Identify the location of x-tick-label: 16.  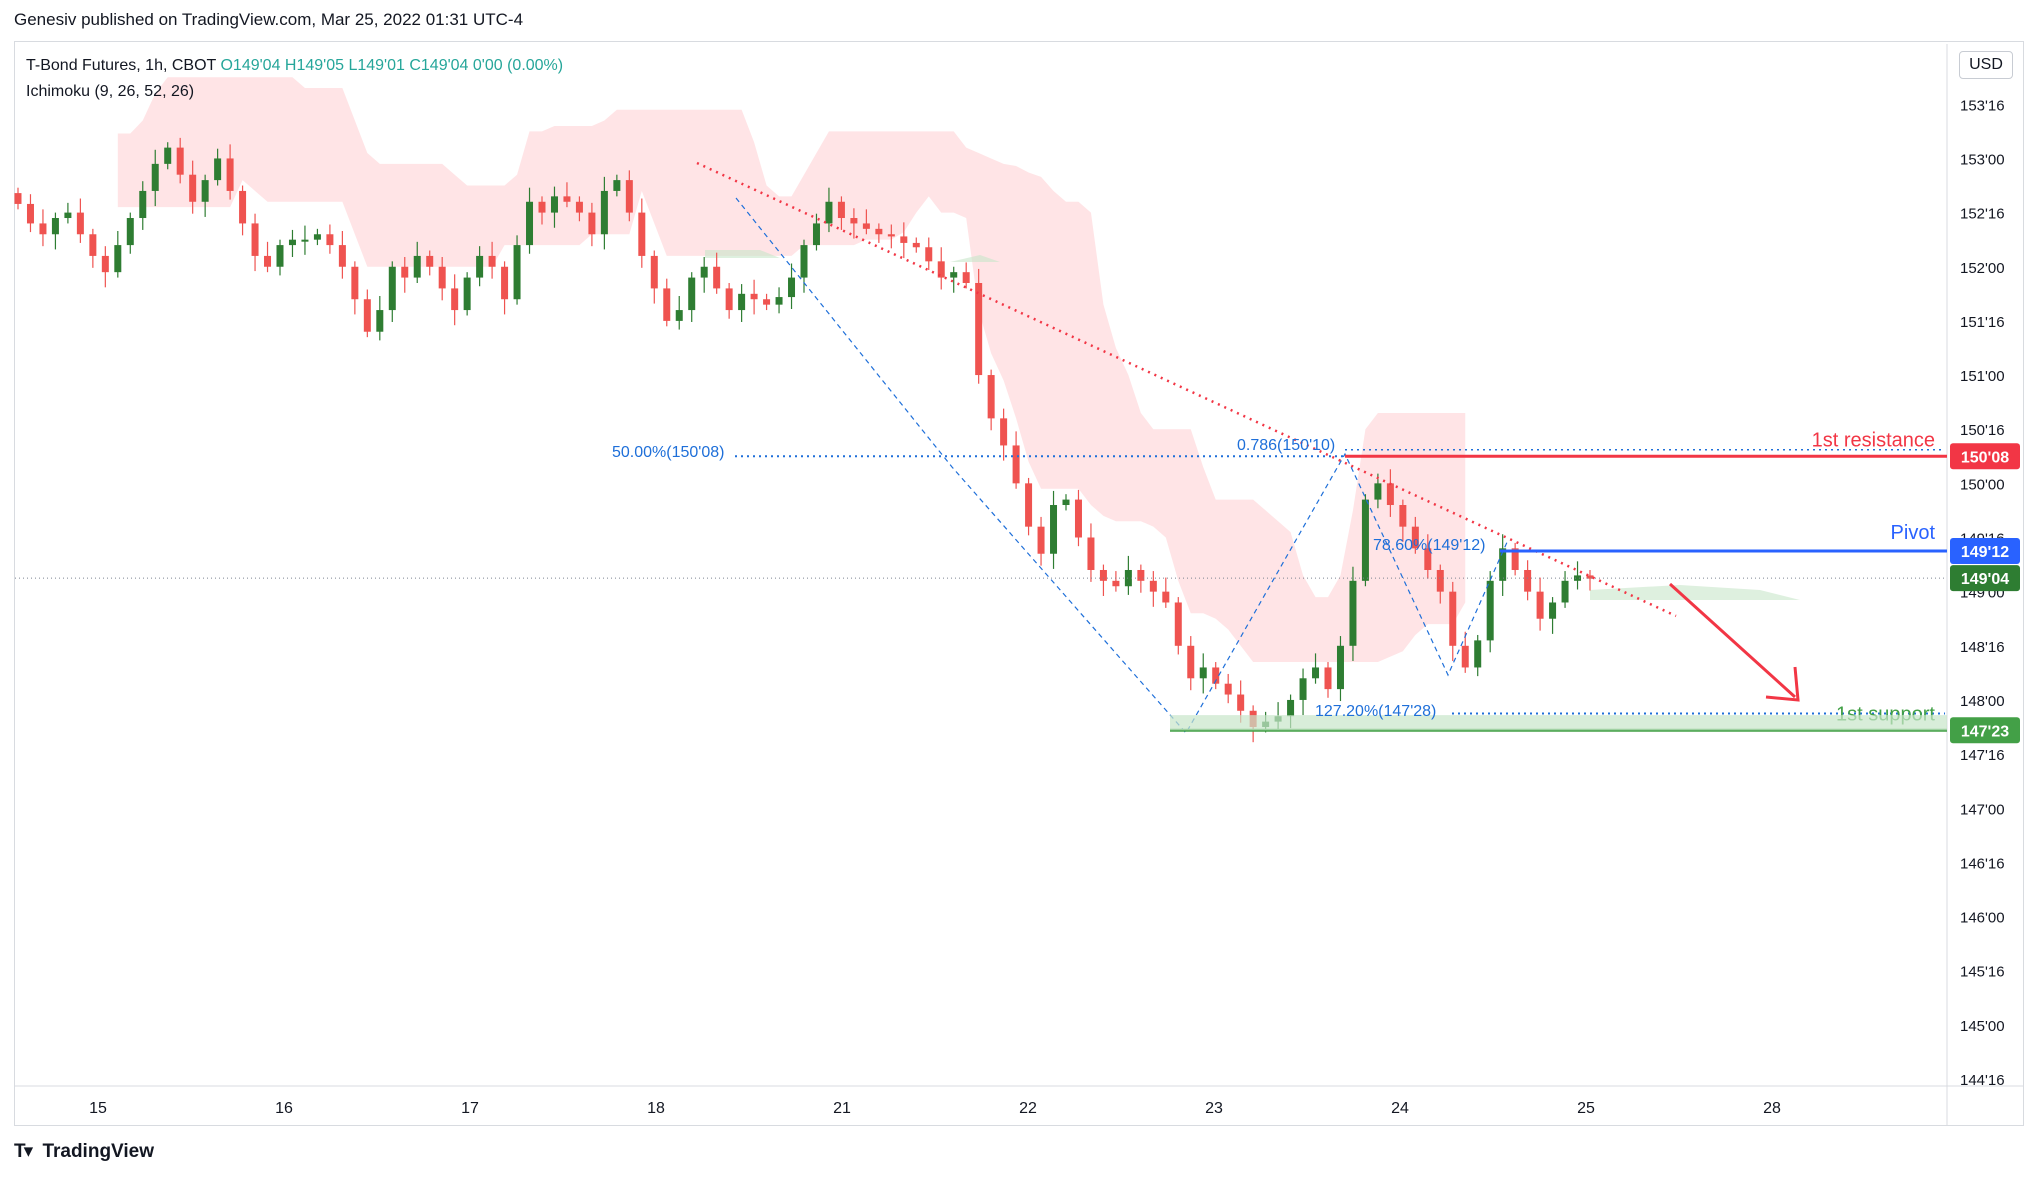
(284, 1108).